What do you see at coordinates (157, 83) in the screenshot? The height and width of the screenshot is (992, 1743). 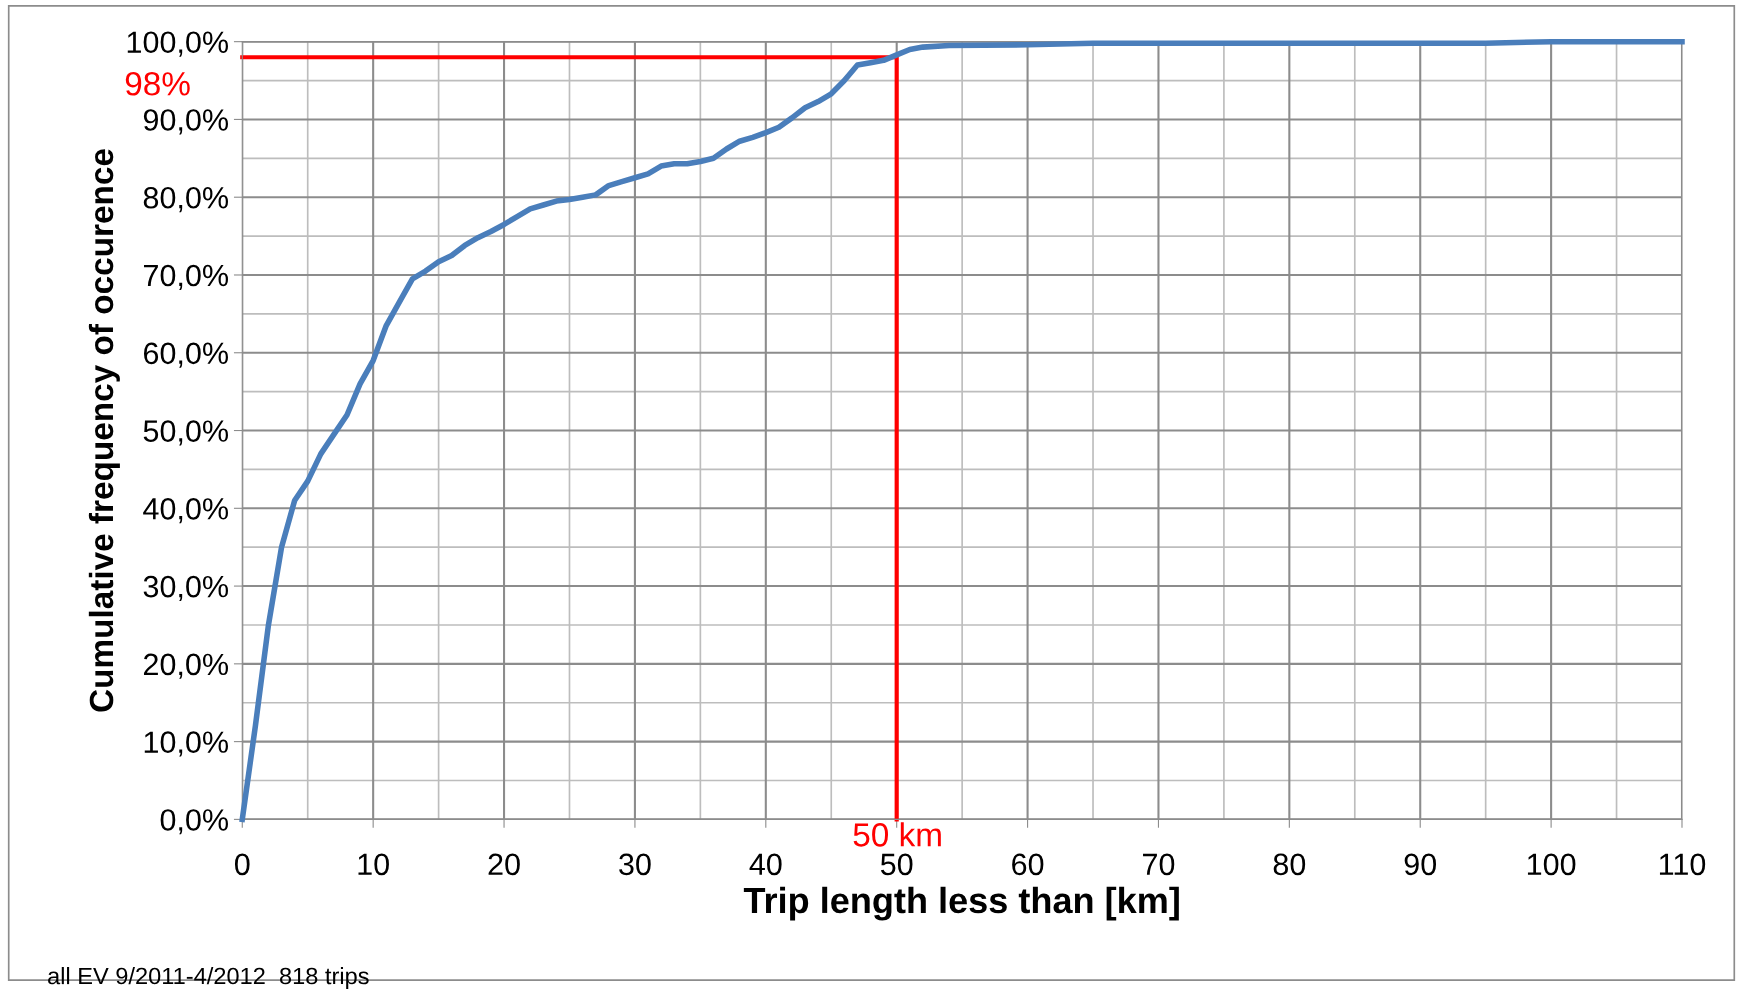 I see `annotation: 98%` at bounding box center [157, 83].